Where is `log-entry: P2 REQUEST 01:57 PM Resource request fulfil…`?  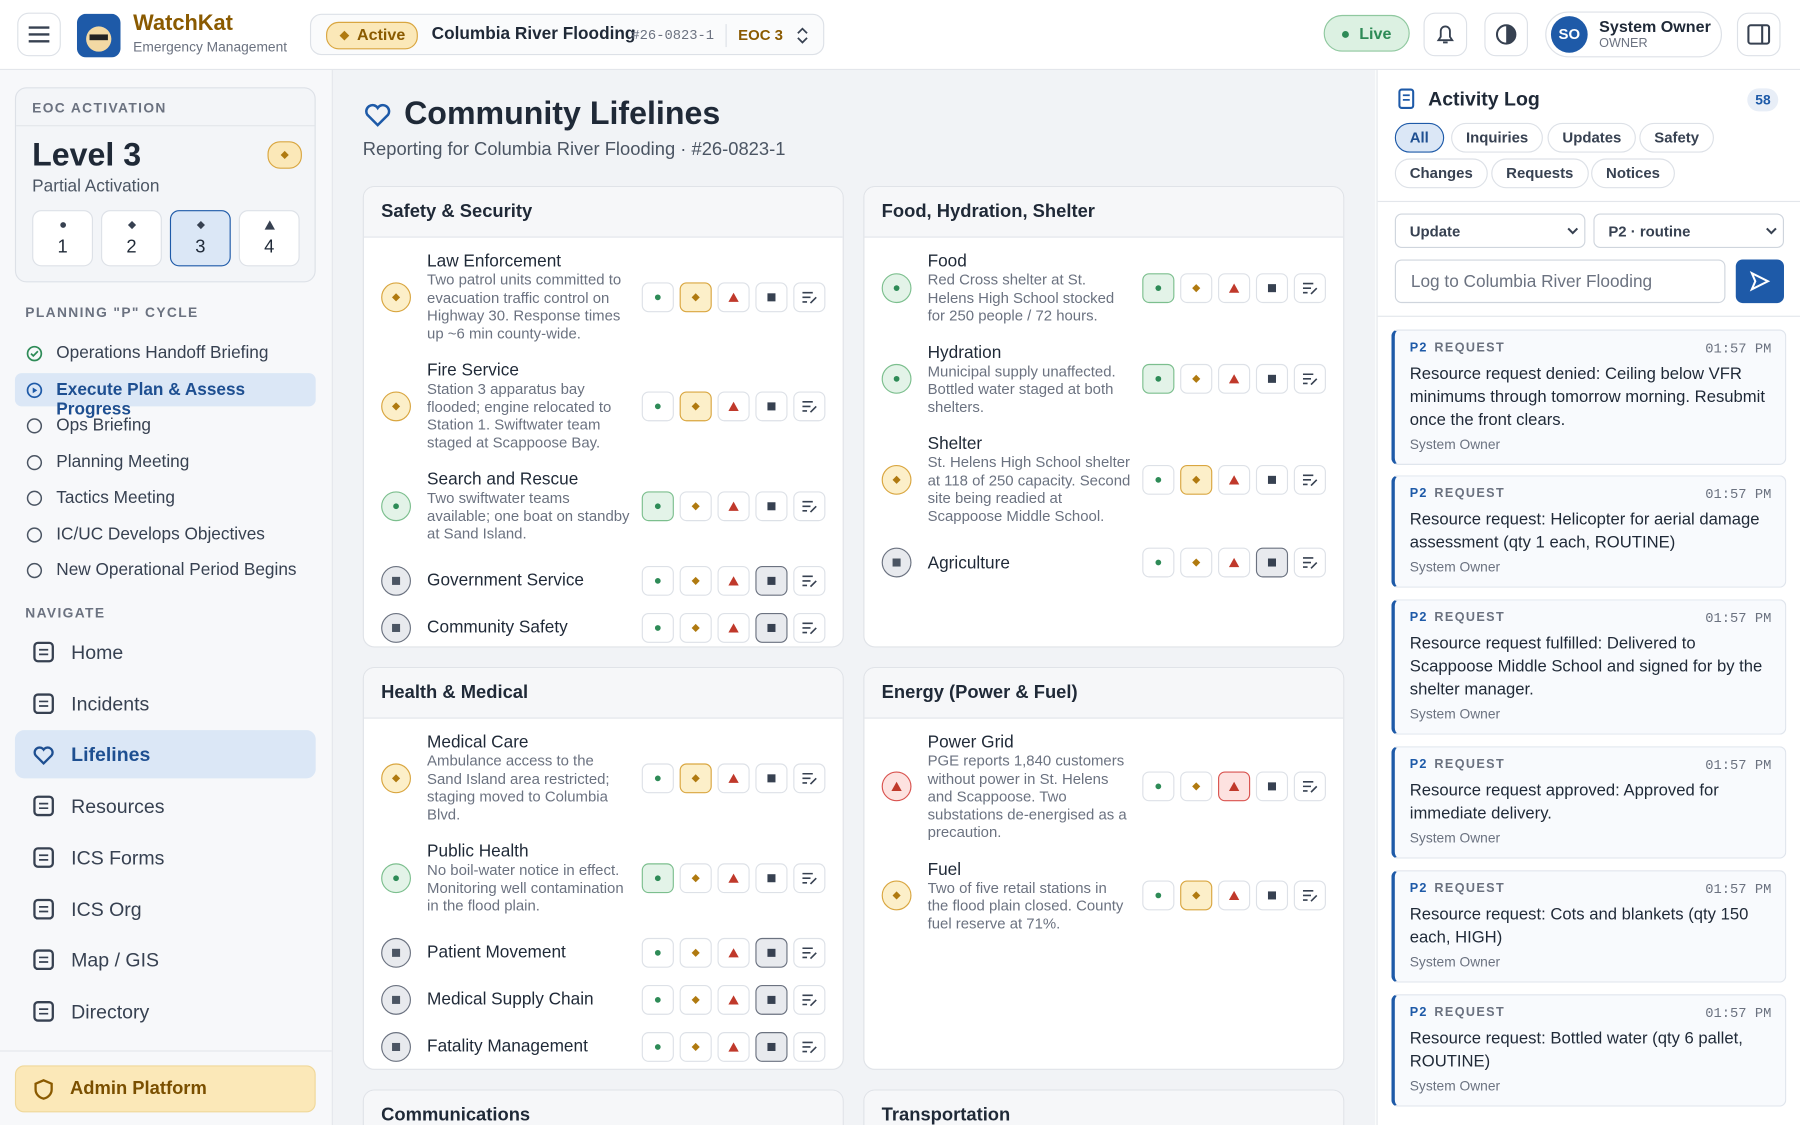 log-entry: P2 REQUEST 01:57 PM Resource request fulfil… is located at coordinates (1589, 667).